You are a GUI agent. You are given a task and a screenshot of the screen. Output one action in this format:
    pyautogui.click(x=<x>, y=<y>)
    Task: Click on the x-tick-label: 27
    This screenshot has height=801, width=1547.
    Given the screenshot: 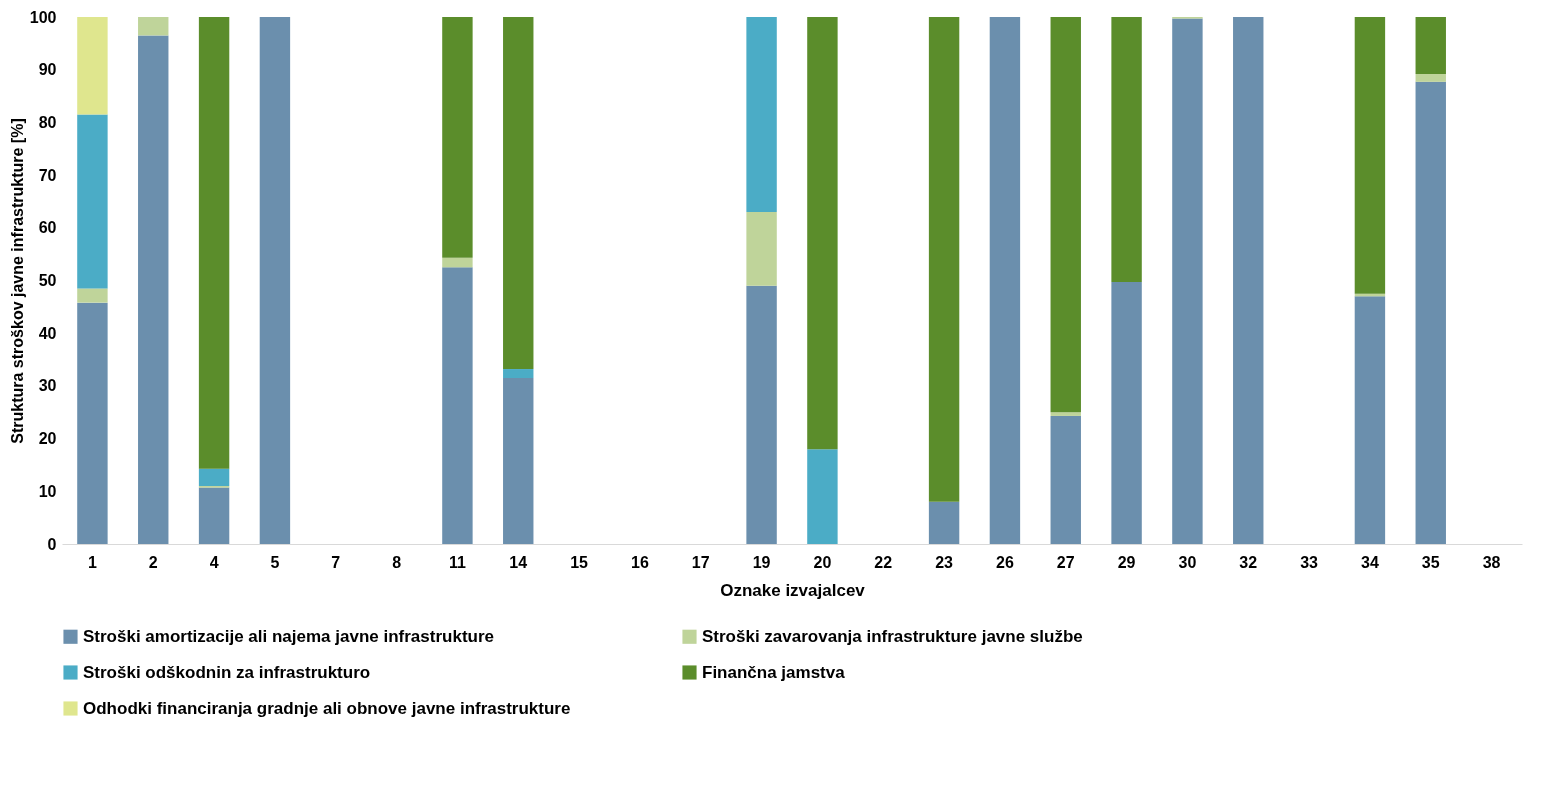 What is the action you would take?
    pyautogui.click(x=1065, y=562)
    